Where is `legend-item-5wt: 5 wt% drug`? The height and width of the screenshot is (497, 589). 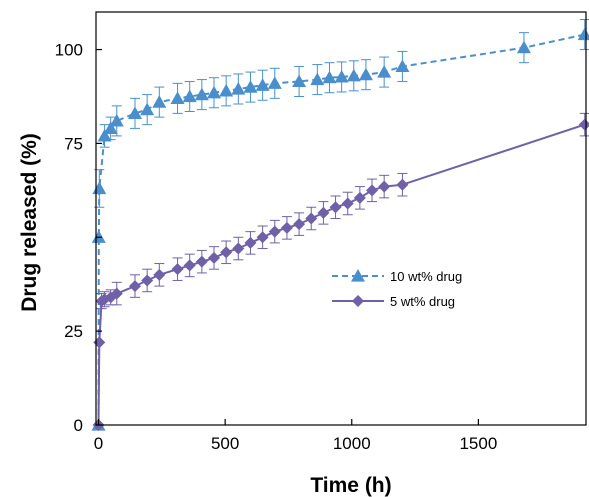 legend-item-5wt: 5 wt% drug is located at coordinates (393, 301).